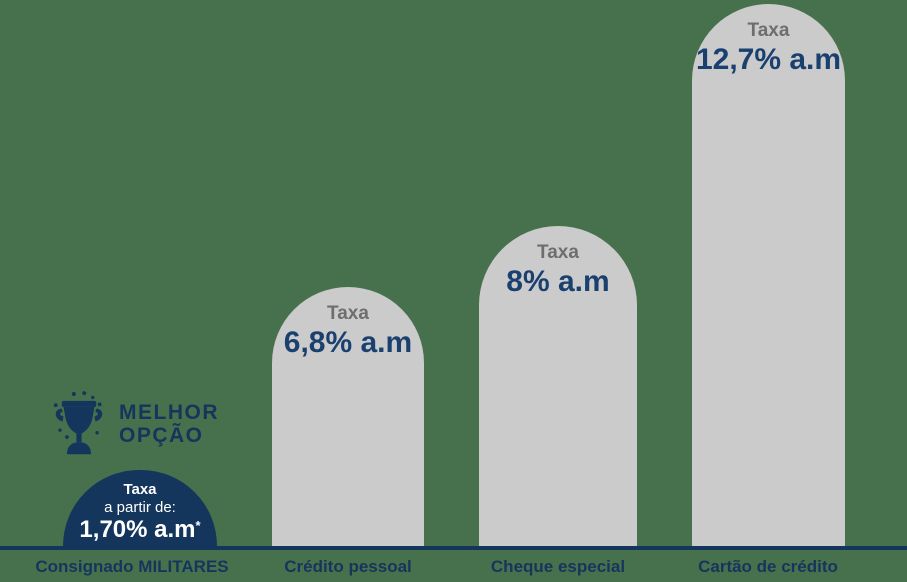 The image size is (907, 582). What do you see at coordinates (132, 566) in the screenshot?
I see `category-label-consignado-militares: Consignado MILITARES` at bounding box center [132, 566].